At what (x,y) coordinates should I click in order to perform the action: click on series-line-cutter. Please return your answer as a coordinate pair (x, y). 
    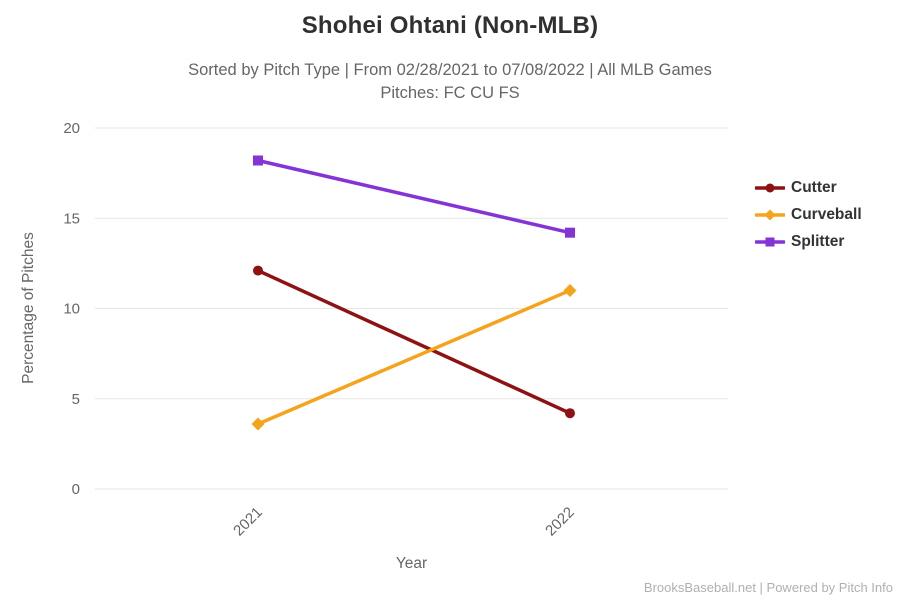
    Looking at the image, I should click on (414, 341).